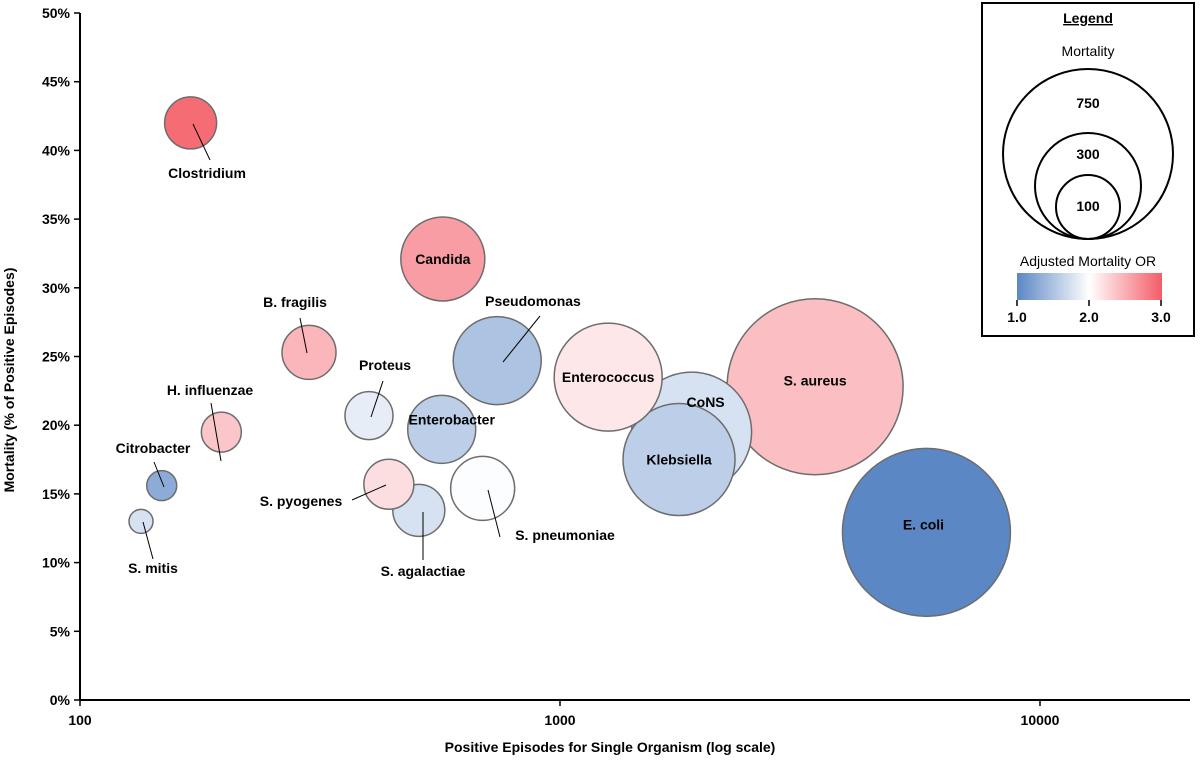 The image size is (1200, 760). Describe the element at coordinates (1088, 154) in the screenshot. I see `legend-size-label-medium: 300` at that location.